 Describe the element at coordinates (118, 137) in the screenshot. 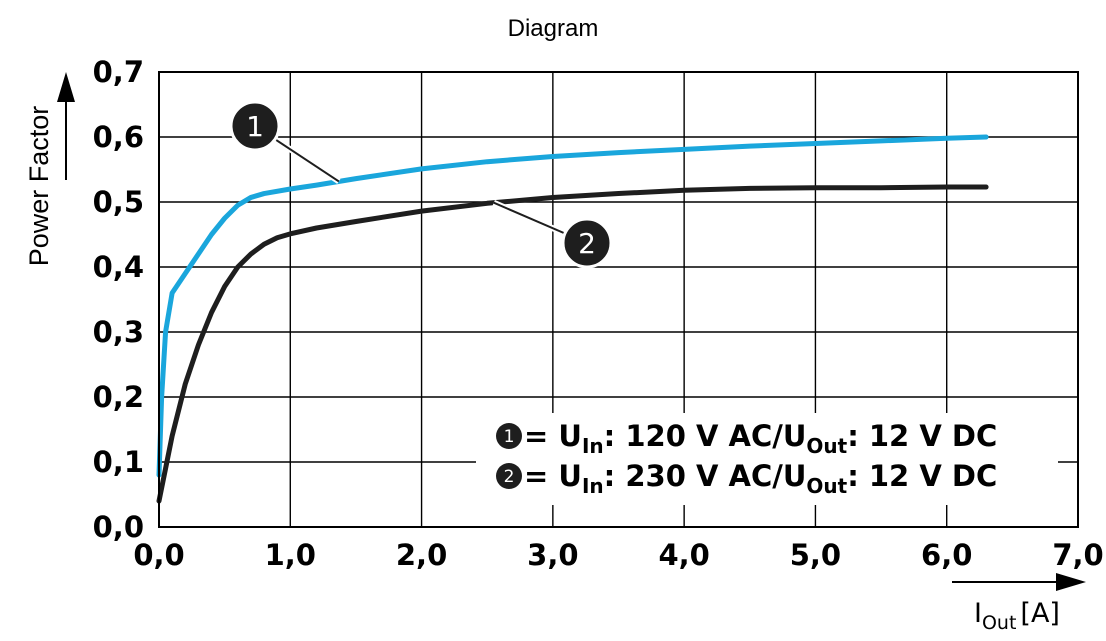

I see `y-tick-label: 0,6` at that location.